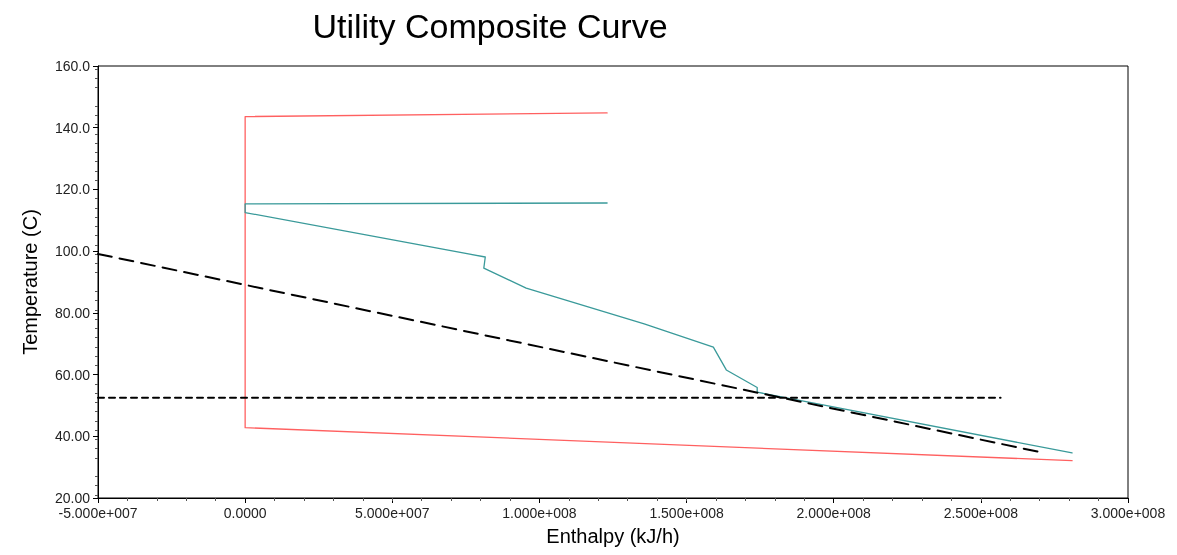 The height and width of the screenshot is (555, 1177). I want to click on x-tick-label: 1.000e+008, so click(539, 513).